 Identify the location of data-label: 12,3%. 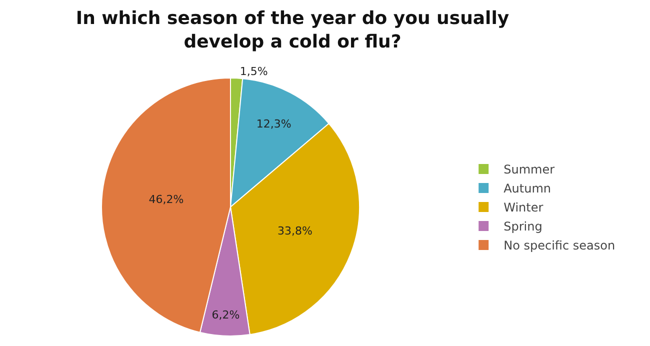
(274, 123).